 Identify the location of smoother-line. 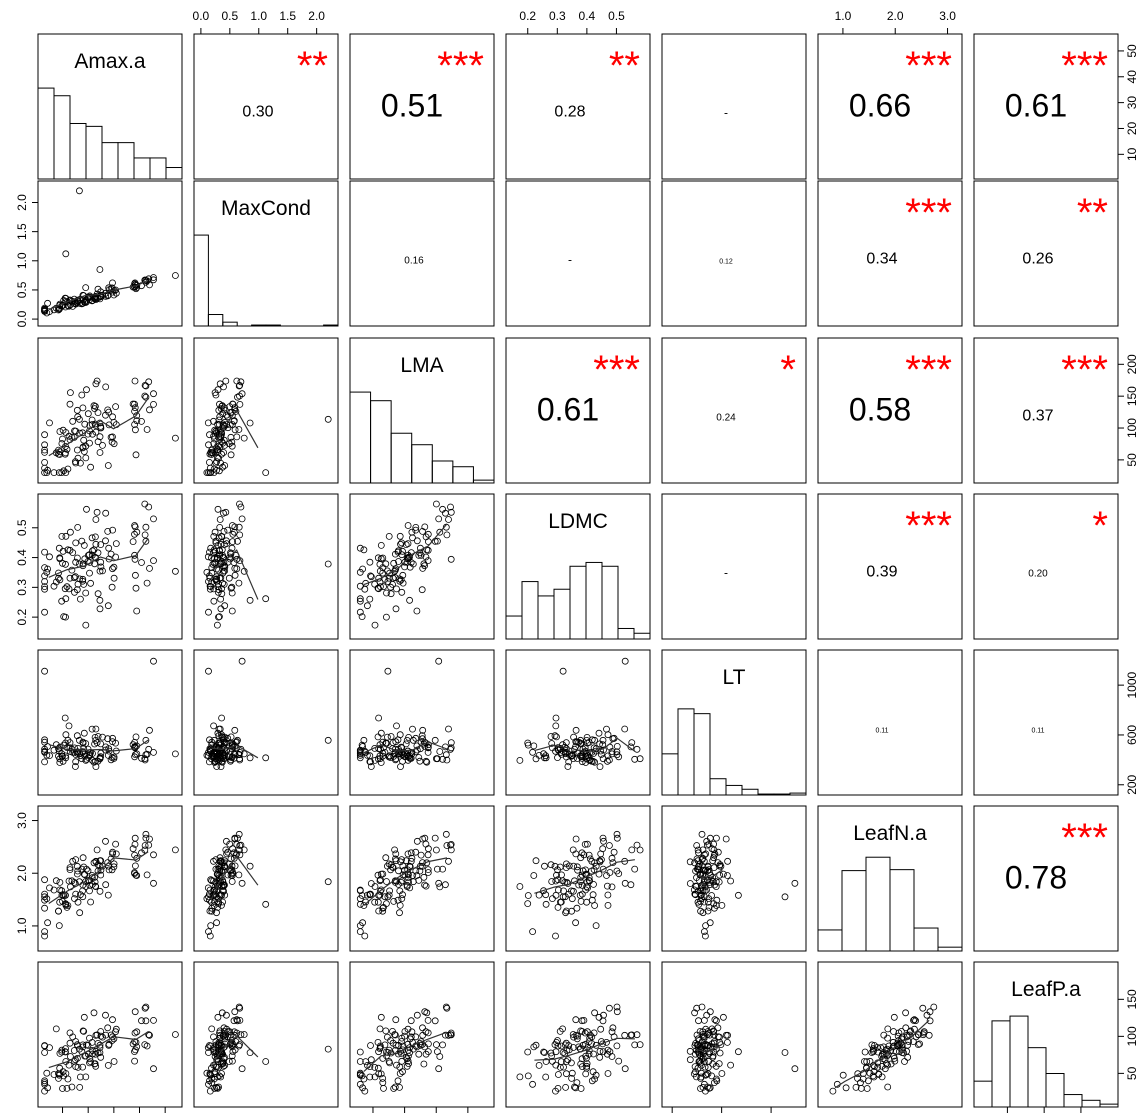
(234, 877).